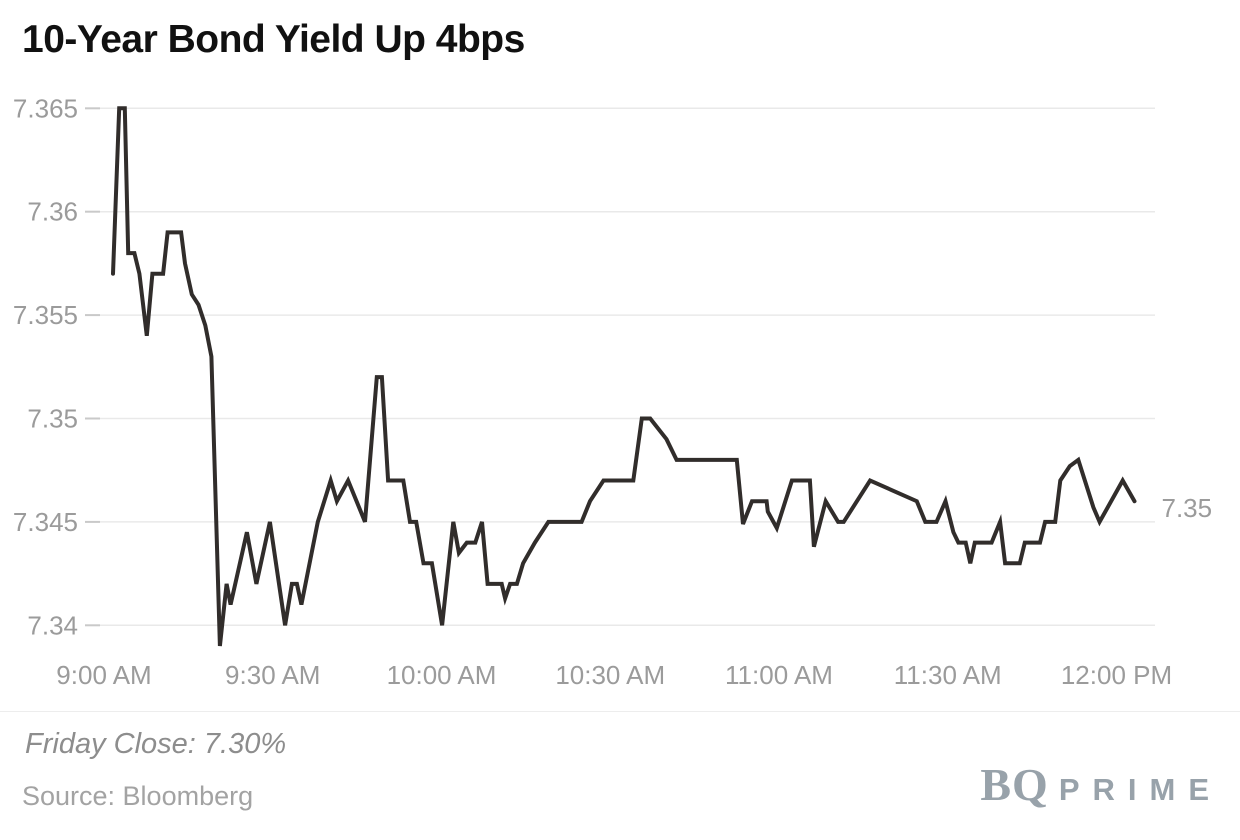 The height and width of the screenshot is (840, 1240). What do you see at coordinates (620, 711) in the screenshot?
I see `footer-divider` at bounding box center [620, 711].